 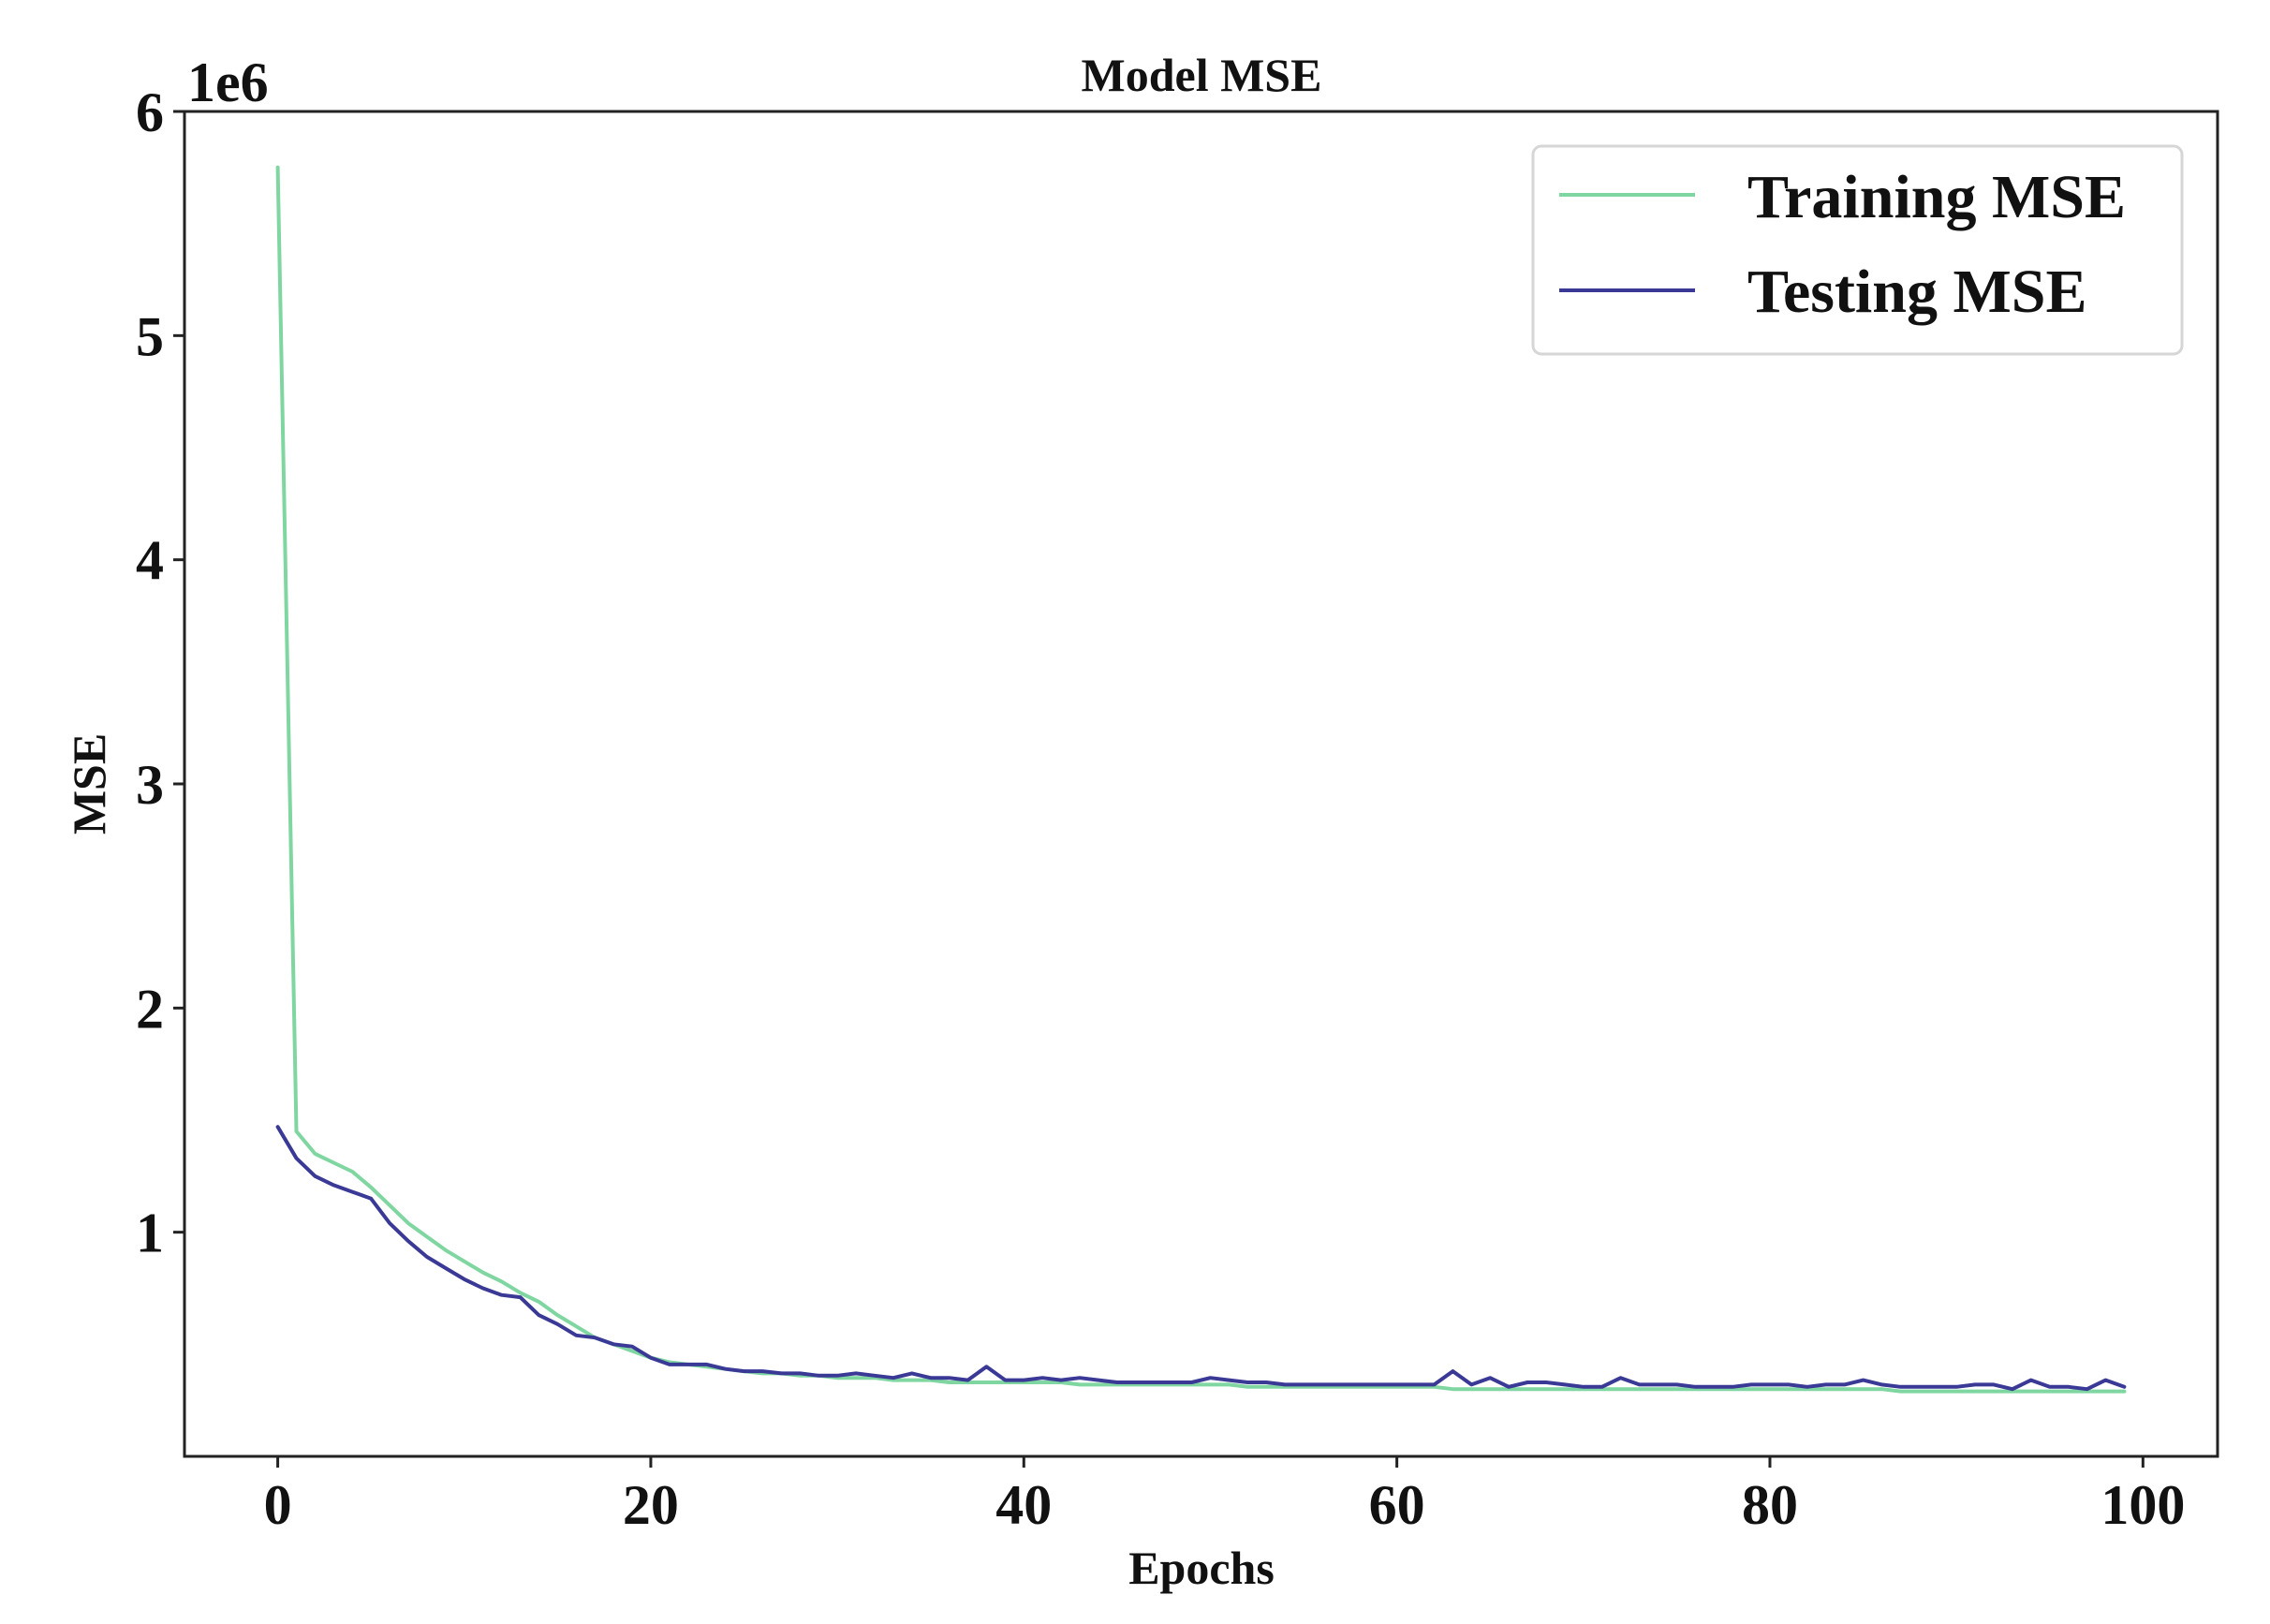 I want to click on x-axis-title: Epochs, so click(x=1201, y=1568).